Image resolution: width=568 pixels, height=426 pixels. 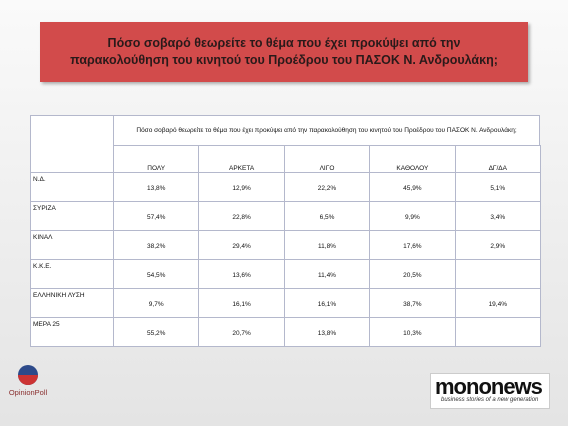 I want to click on column-header: ΚΑΘΟΛΟΥ, so click(x=412, y=159).